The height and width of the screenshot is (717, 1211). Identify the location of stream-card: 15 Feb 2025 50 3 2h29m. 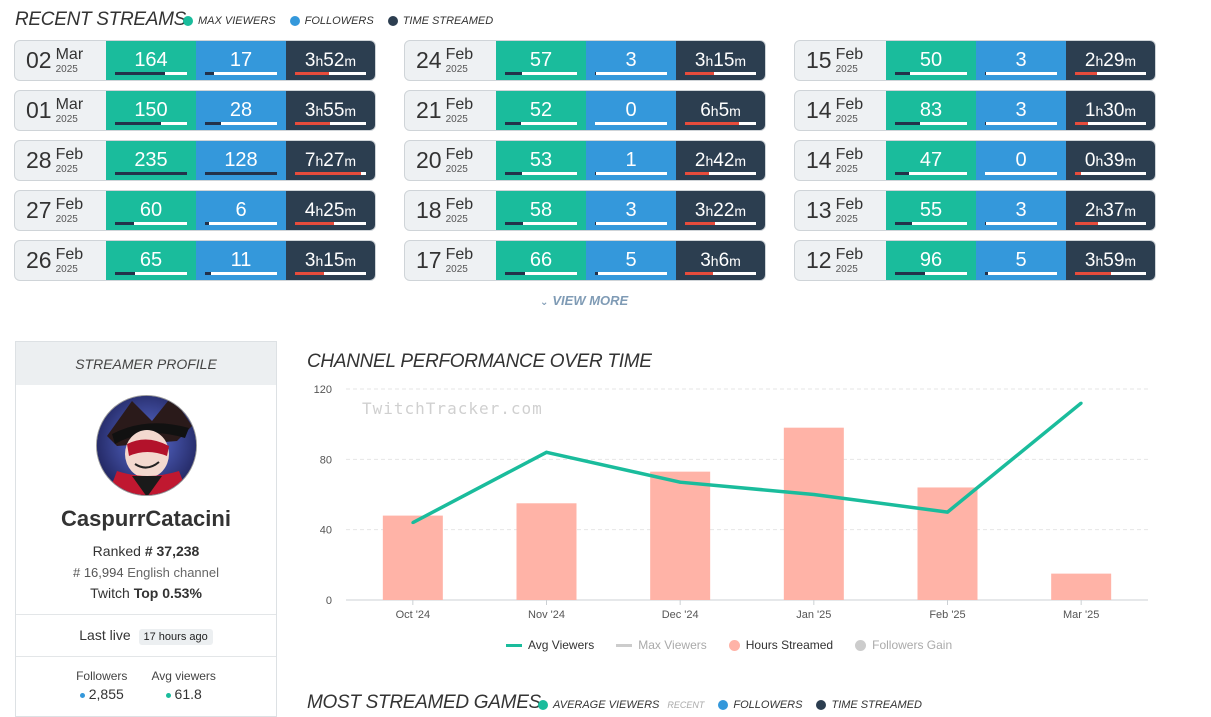
(975, 60).